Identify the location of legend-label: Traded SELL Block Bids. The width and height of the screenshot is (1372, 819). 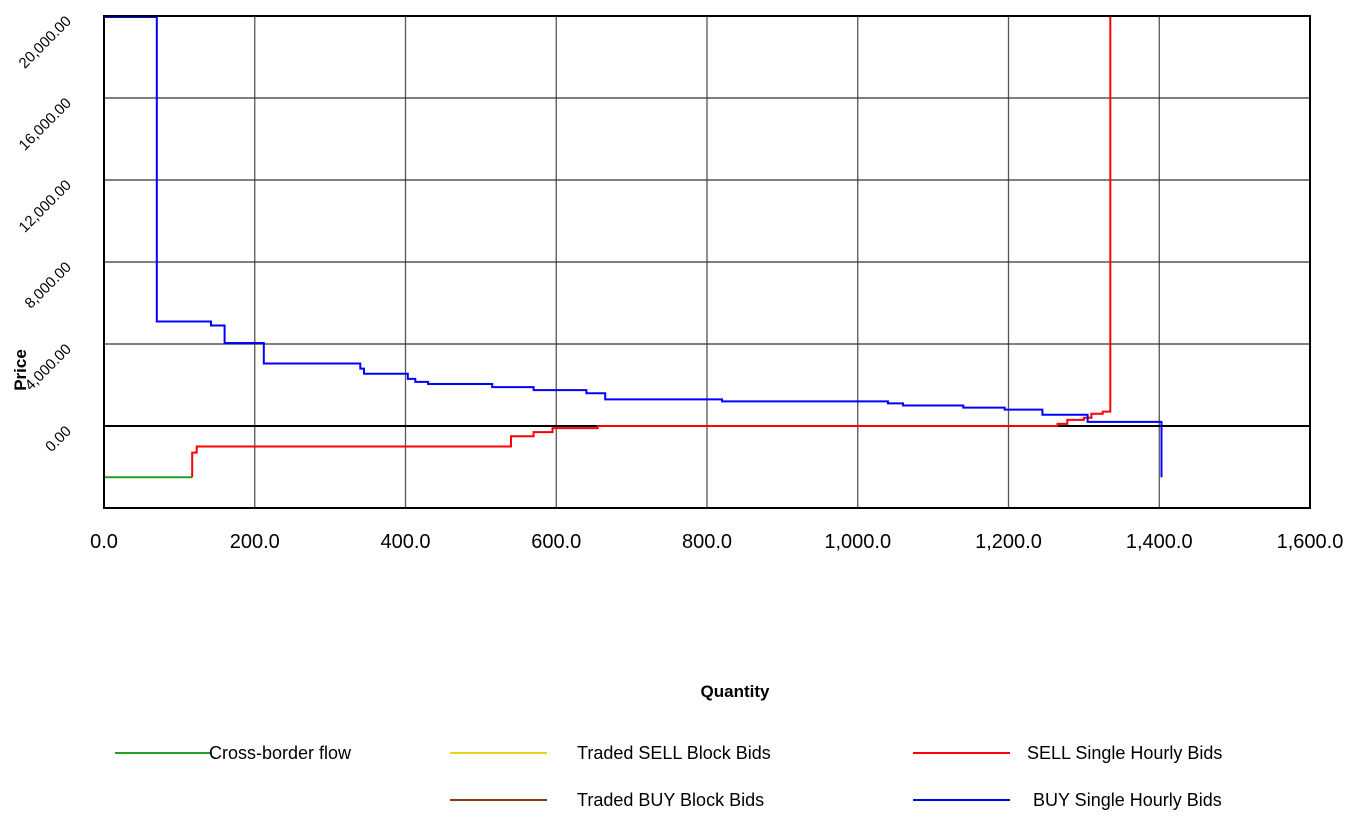
(674, 753).